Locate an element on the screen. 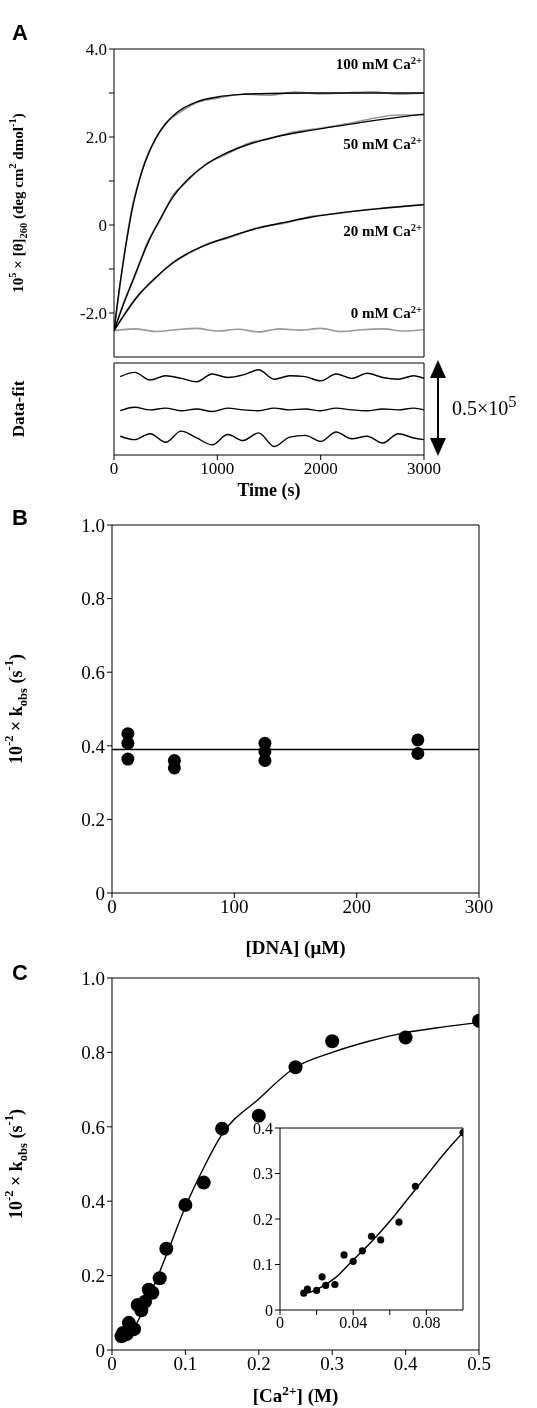  x-tick-label: 0.08 is located at coordinates (426, 1323).